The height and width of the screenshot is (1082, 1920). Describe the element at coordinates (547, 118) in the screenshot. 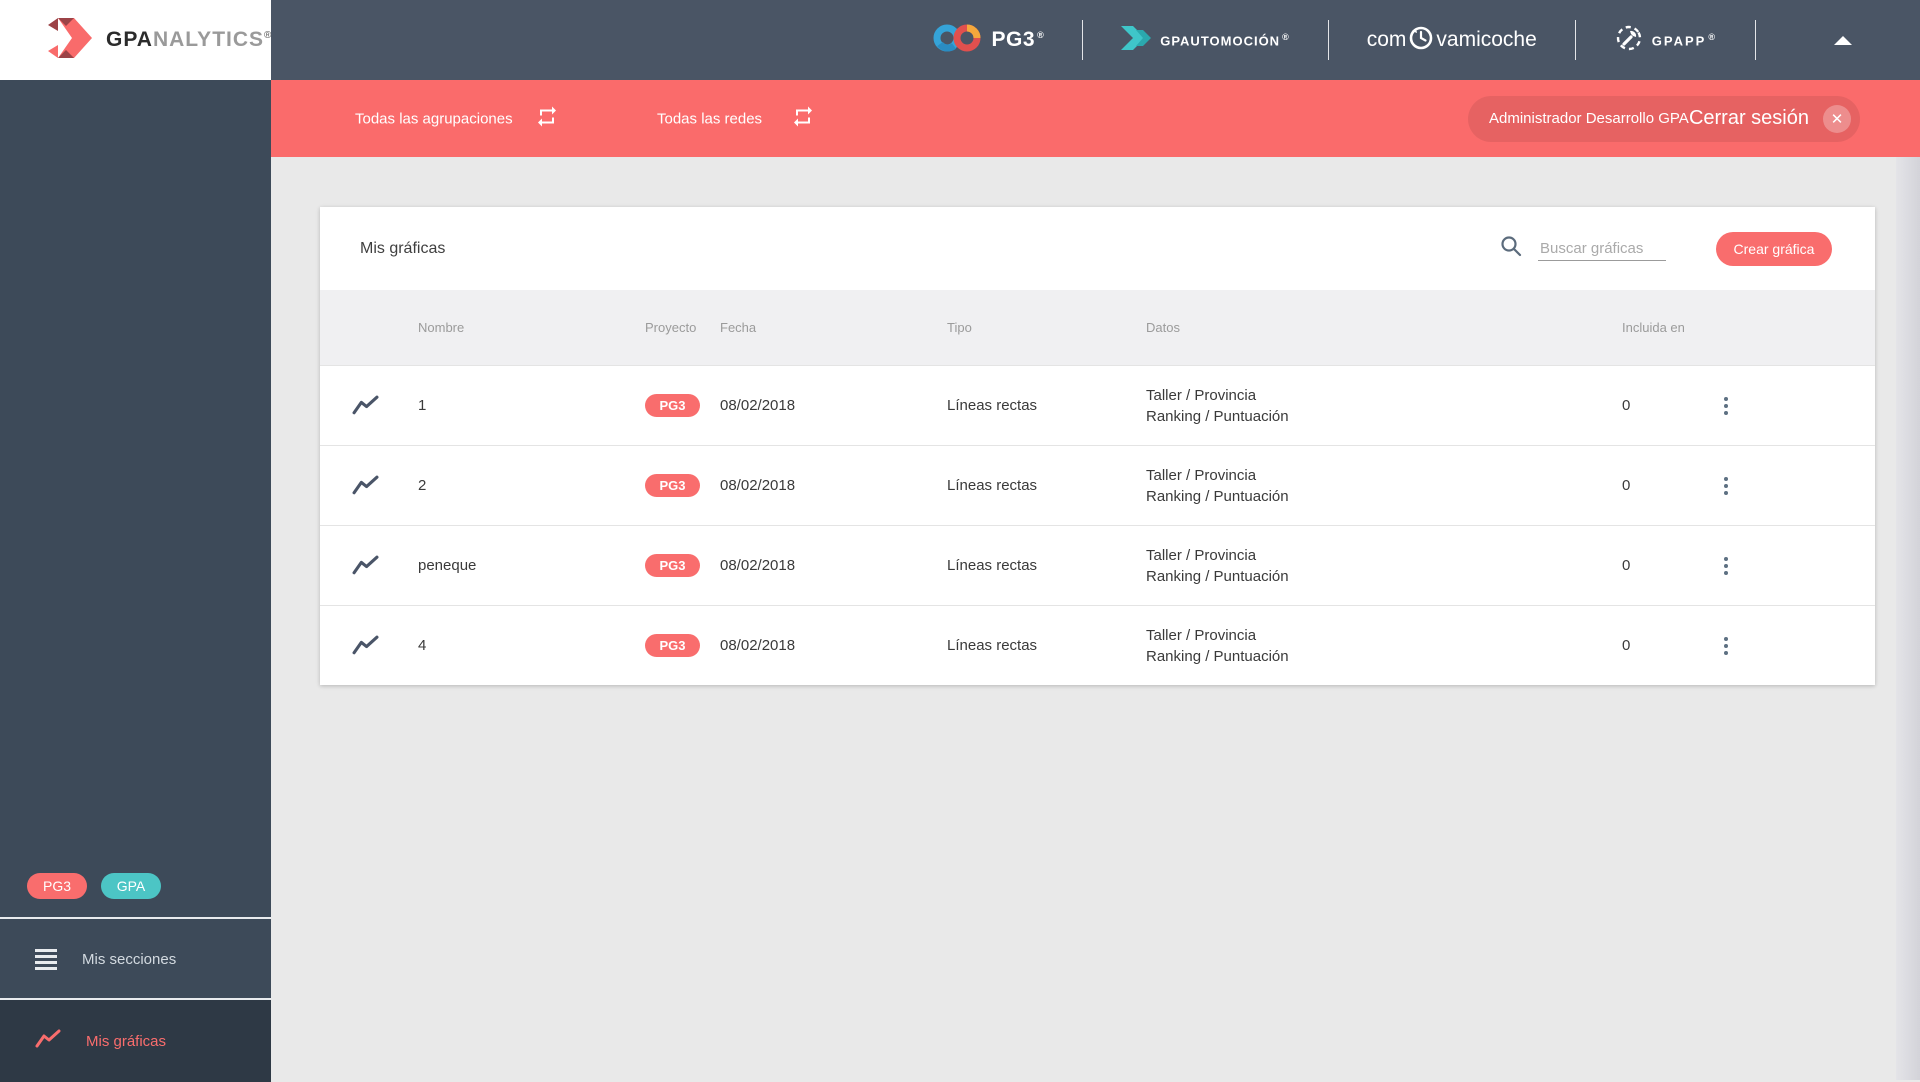

I see `swap-agrupaciones-icon` at that location.